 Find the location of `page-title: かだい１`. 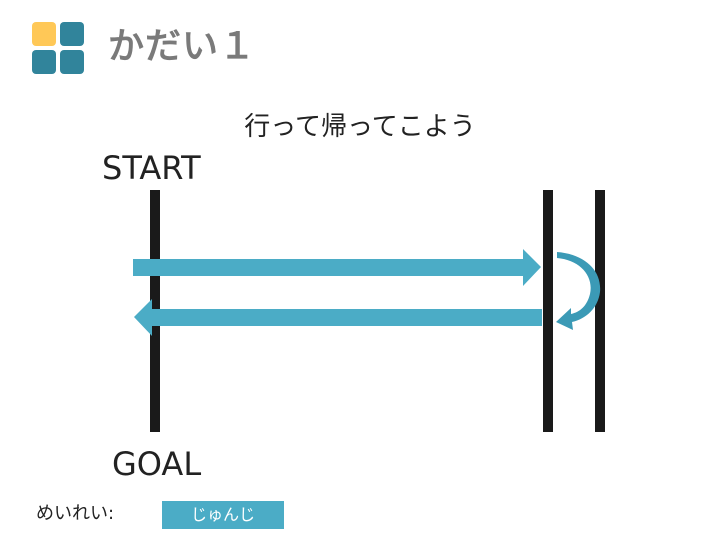

page-title: かだい１ is located at coordinates (182, 46).